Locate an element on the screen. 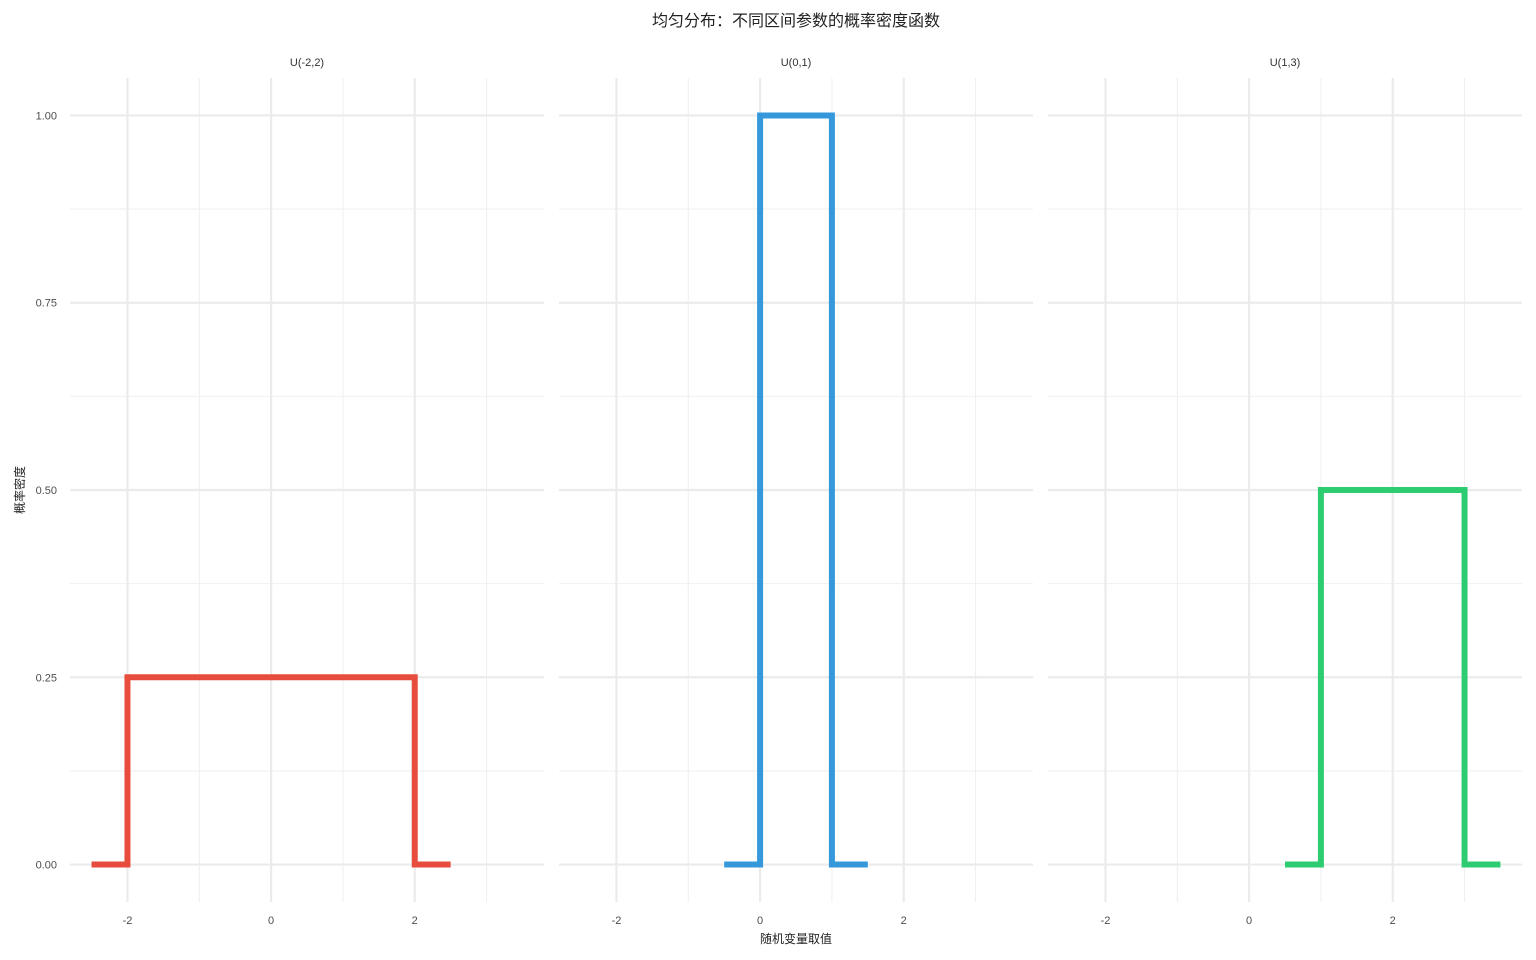  chart-title: 均匀分布：不同区间参数的概率密度函数 is located at coordinates (796, 20).